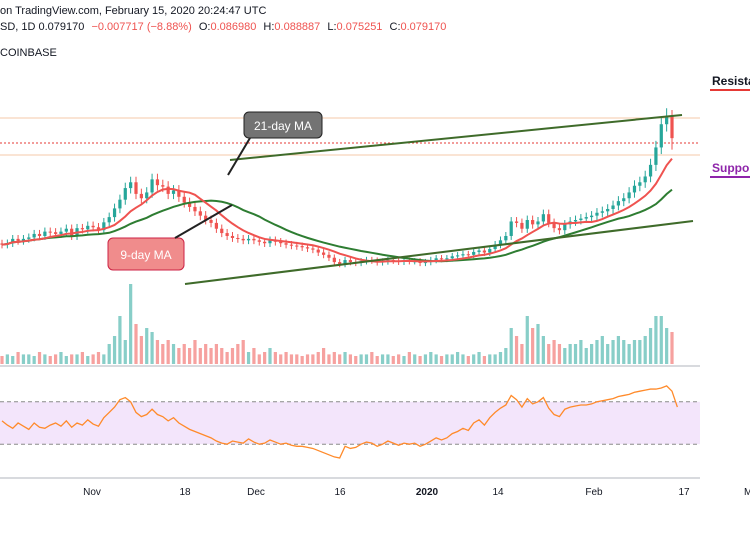 The height and width of the screenshot is (536, 750). Describe the element at coordinates (360, 27) in the screenshot. I see `header-low: 0.075251` at that location.